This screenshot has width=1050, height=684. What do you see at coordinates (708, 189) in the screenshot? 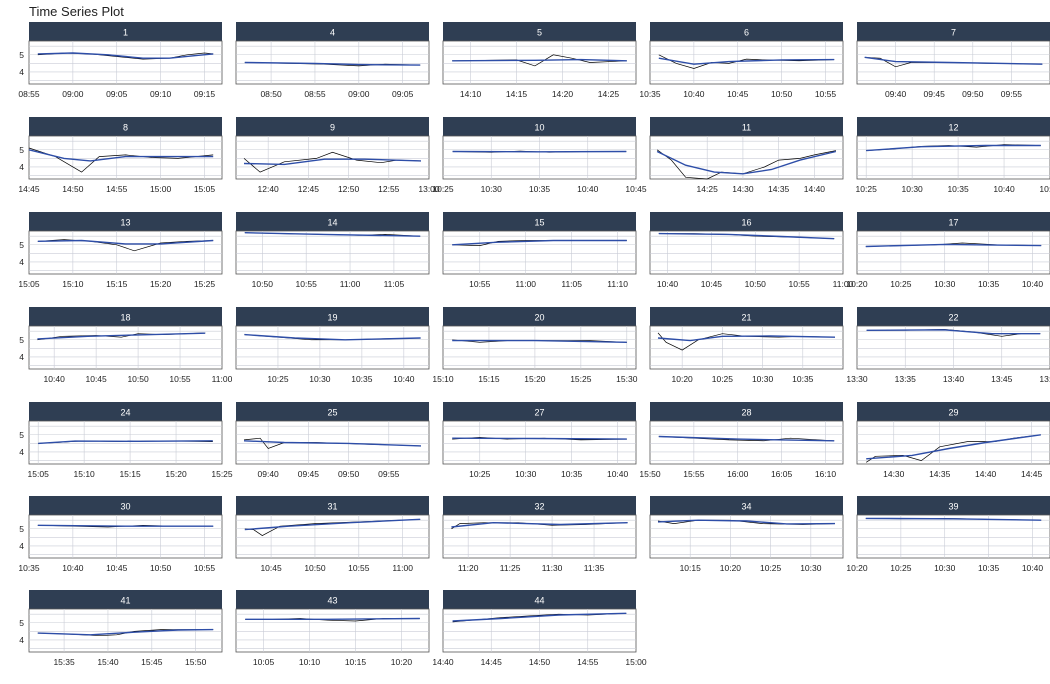
I see `x-tick-label: 14:25` at bounding box center [708, 189].